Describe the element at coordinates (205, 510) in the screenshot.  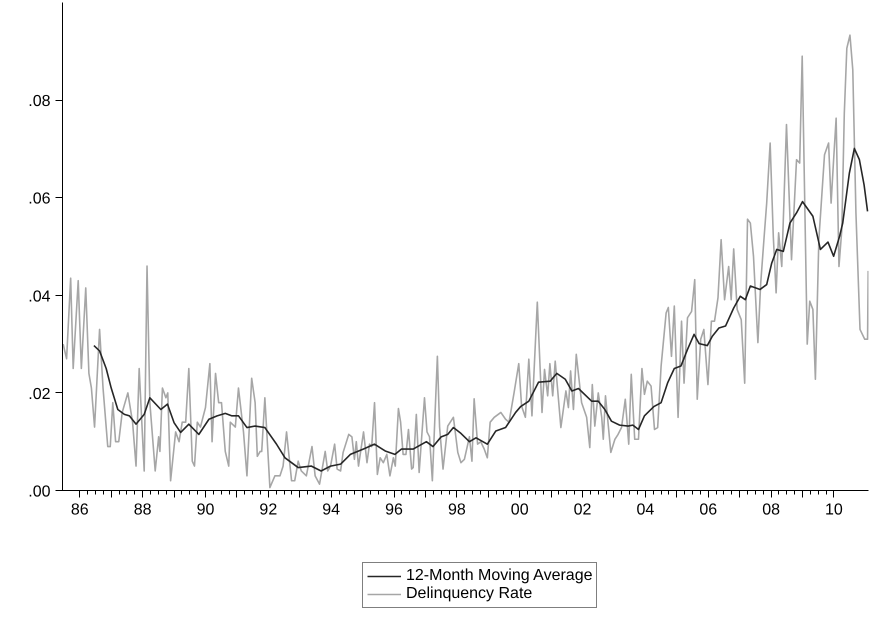
I see `x-tick-label: 90` at that location.